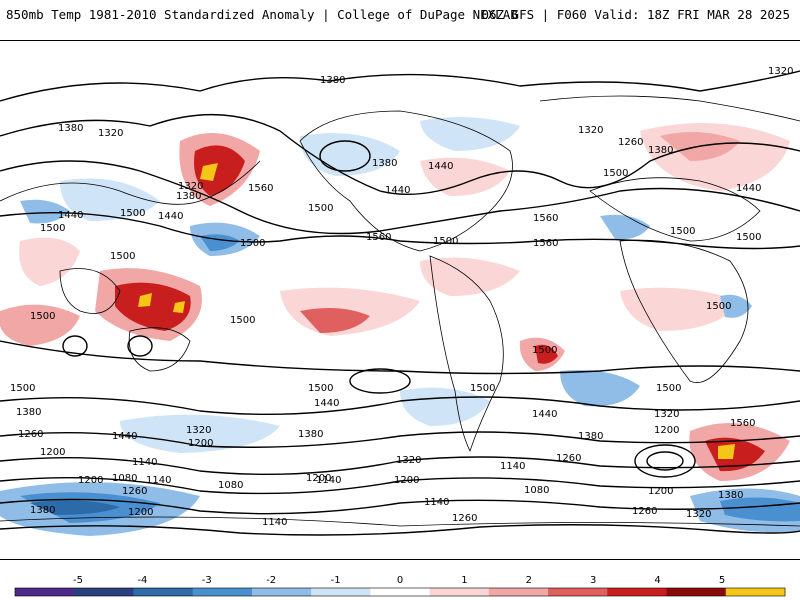 Image resolution: width=800 pixels, height=600 pixels. I want to click on colorbar-tick-label: 5, so click(722, 580).